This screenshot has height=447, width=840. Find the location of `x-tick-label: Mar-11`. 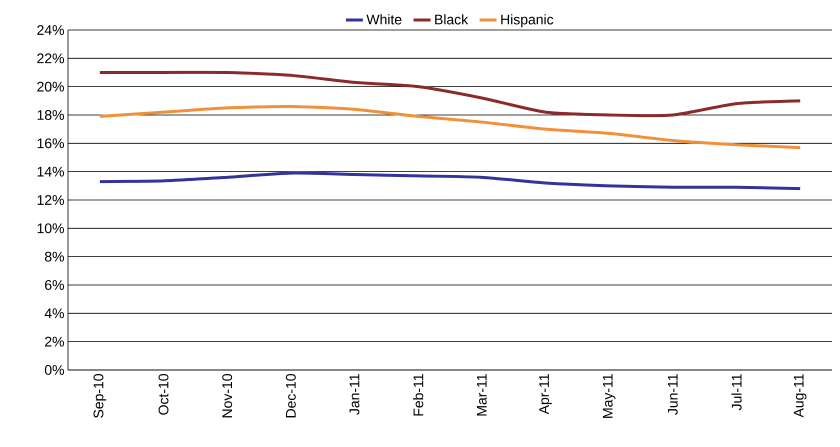

x-tick-label: Mar-11 is located at coordinates (481, 395).